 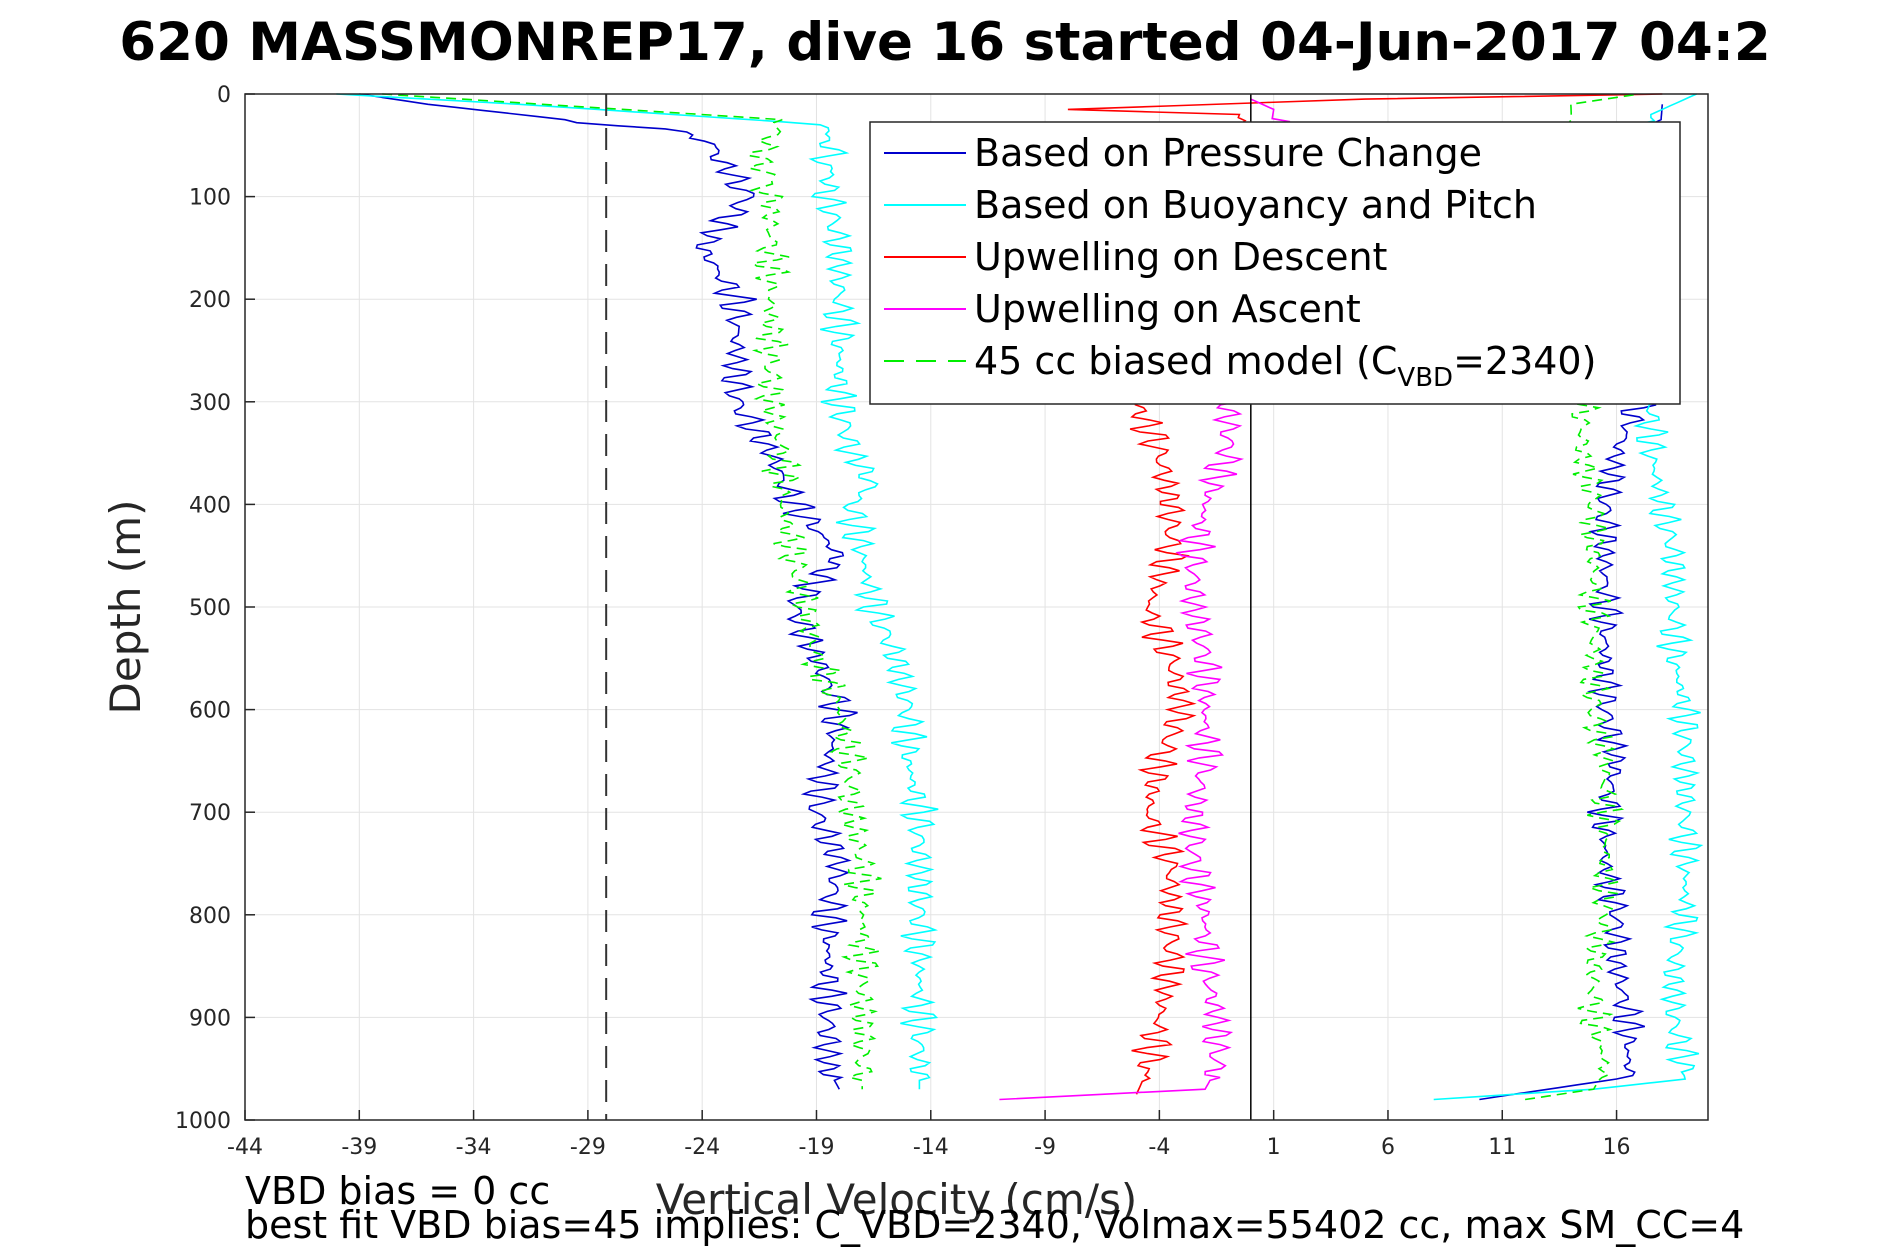 I want to click on x-tick-label: 6, so click(x=1388, y=1147).